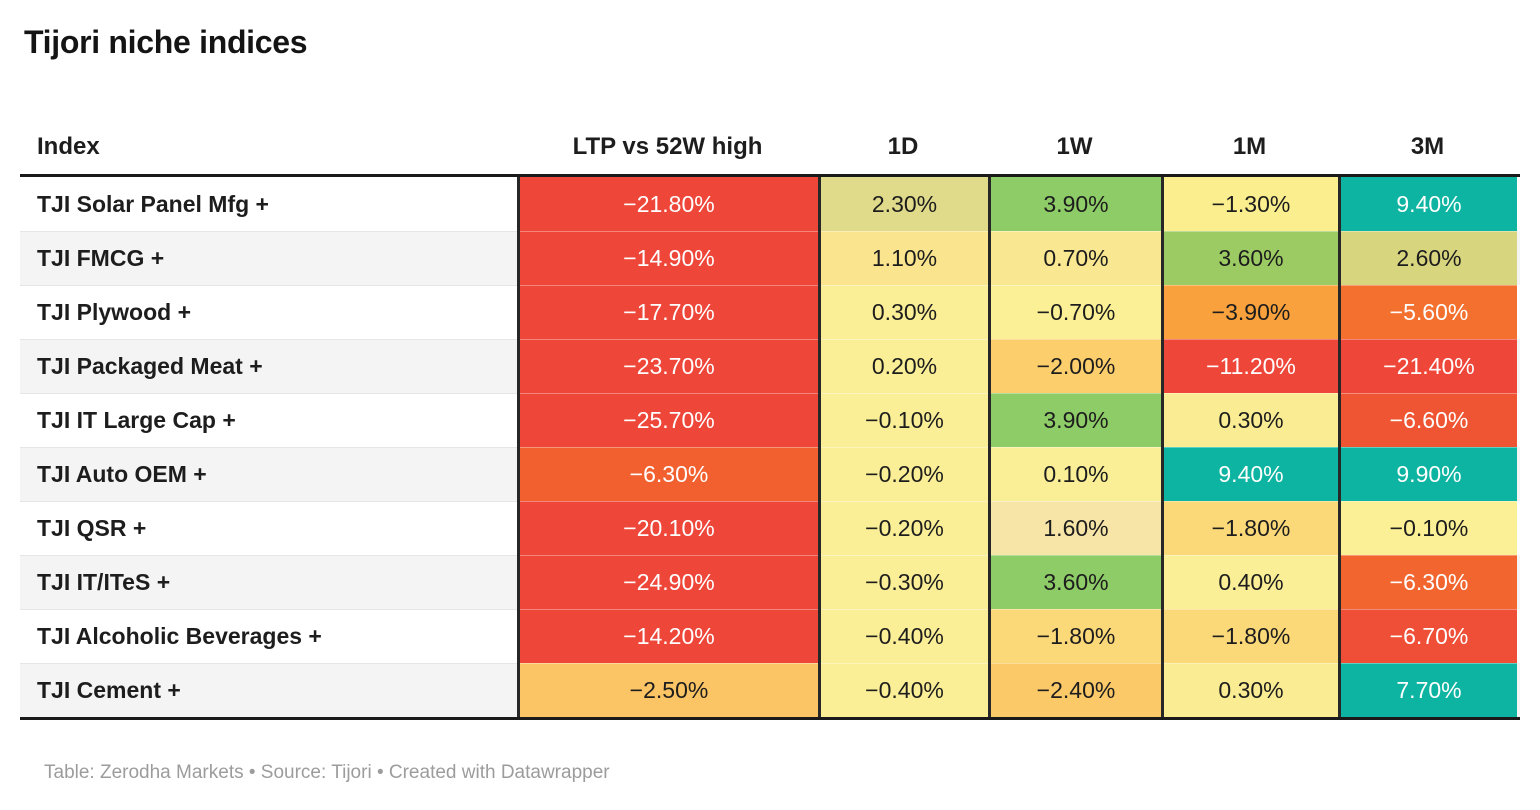  I want to click on index-label: TJI Packaged Meat +, so click(268, 366).